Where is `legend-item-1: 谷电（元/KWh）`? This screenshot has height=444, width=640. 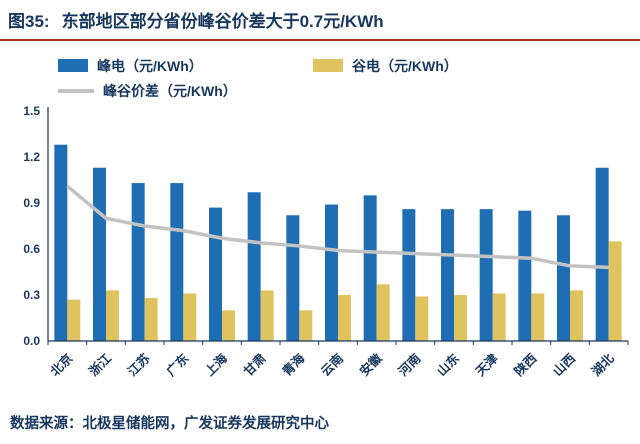
legend-item-1: 谷电（元/KWh） is located at coordinates (440, 65).